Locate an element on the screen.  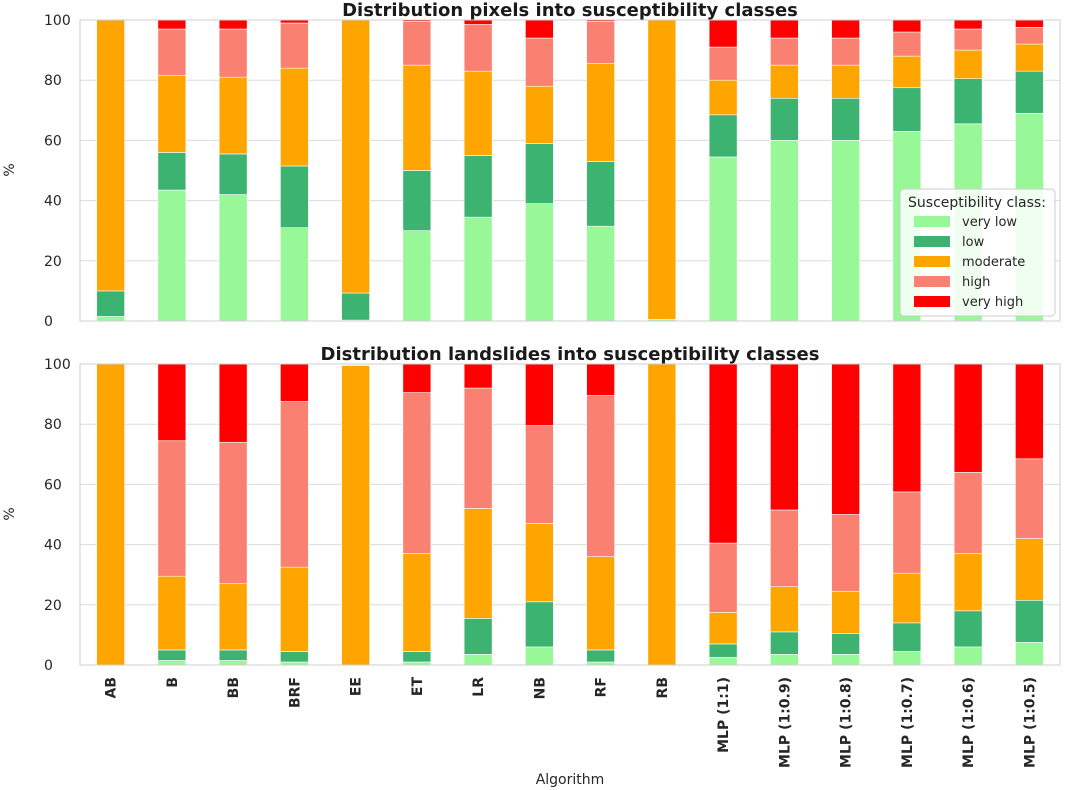
legend-swatch-high is located at coordinates (932, 281).